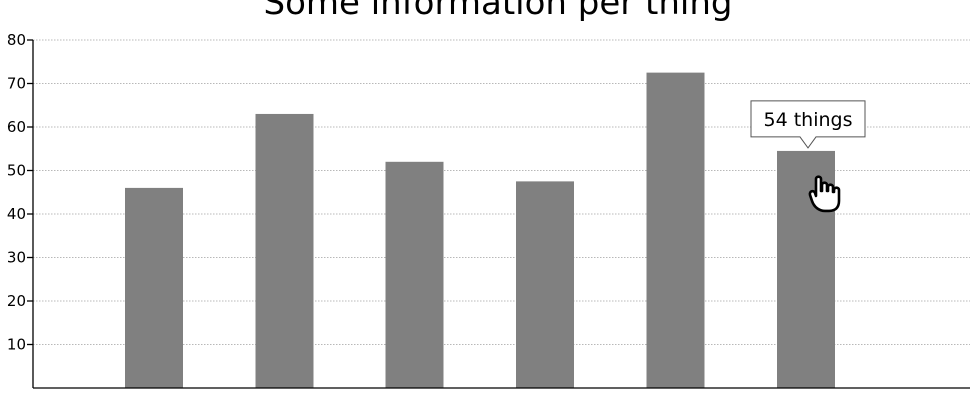  What do you see at coordinates (16, 258) in the screenshot?
I see `y-tick-label: 30` at bounding box center [16, 258].